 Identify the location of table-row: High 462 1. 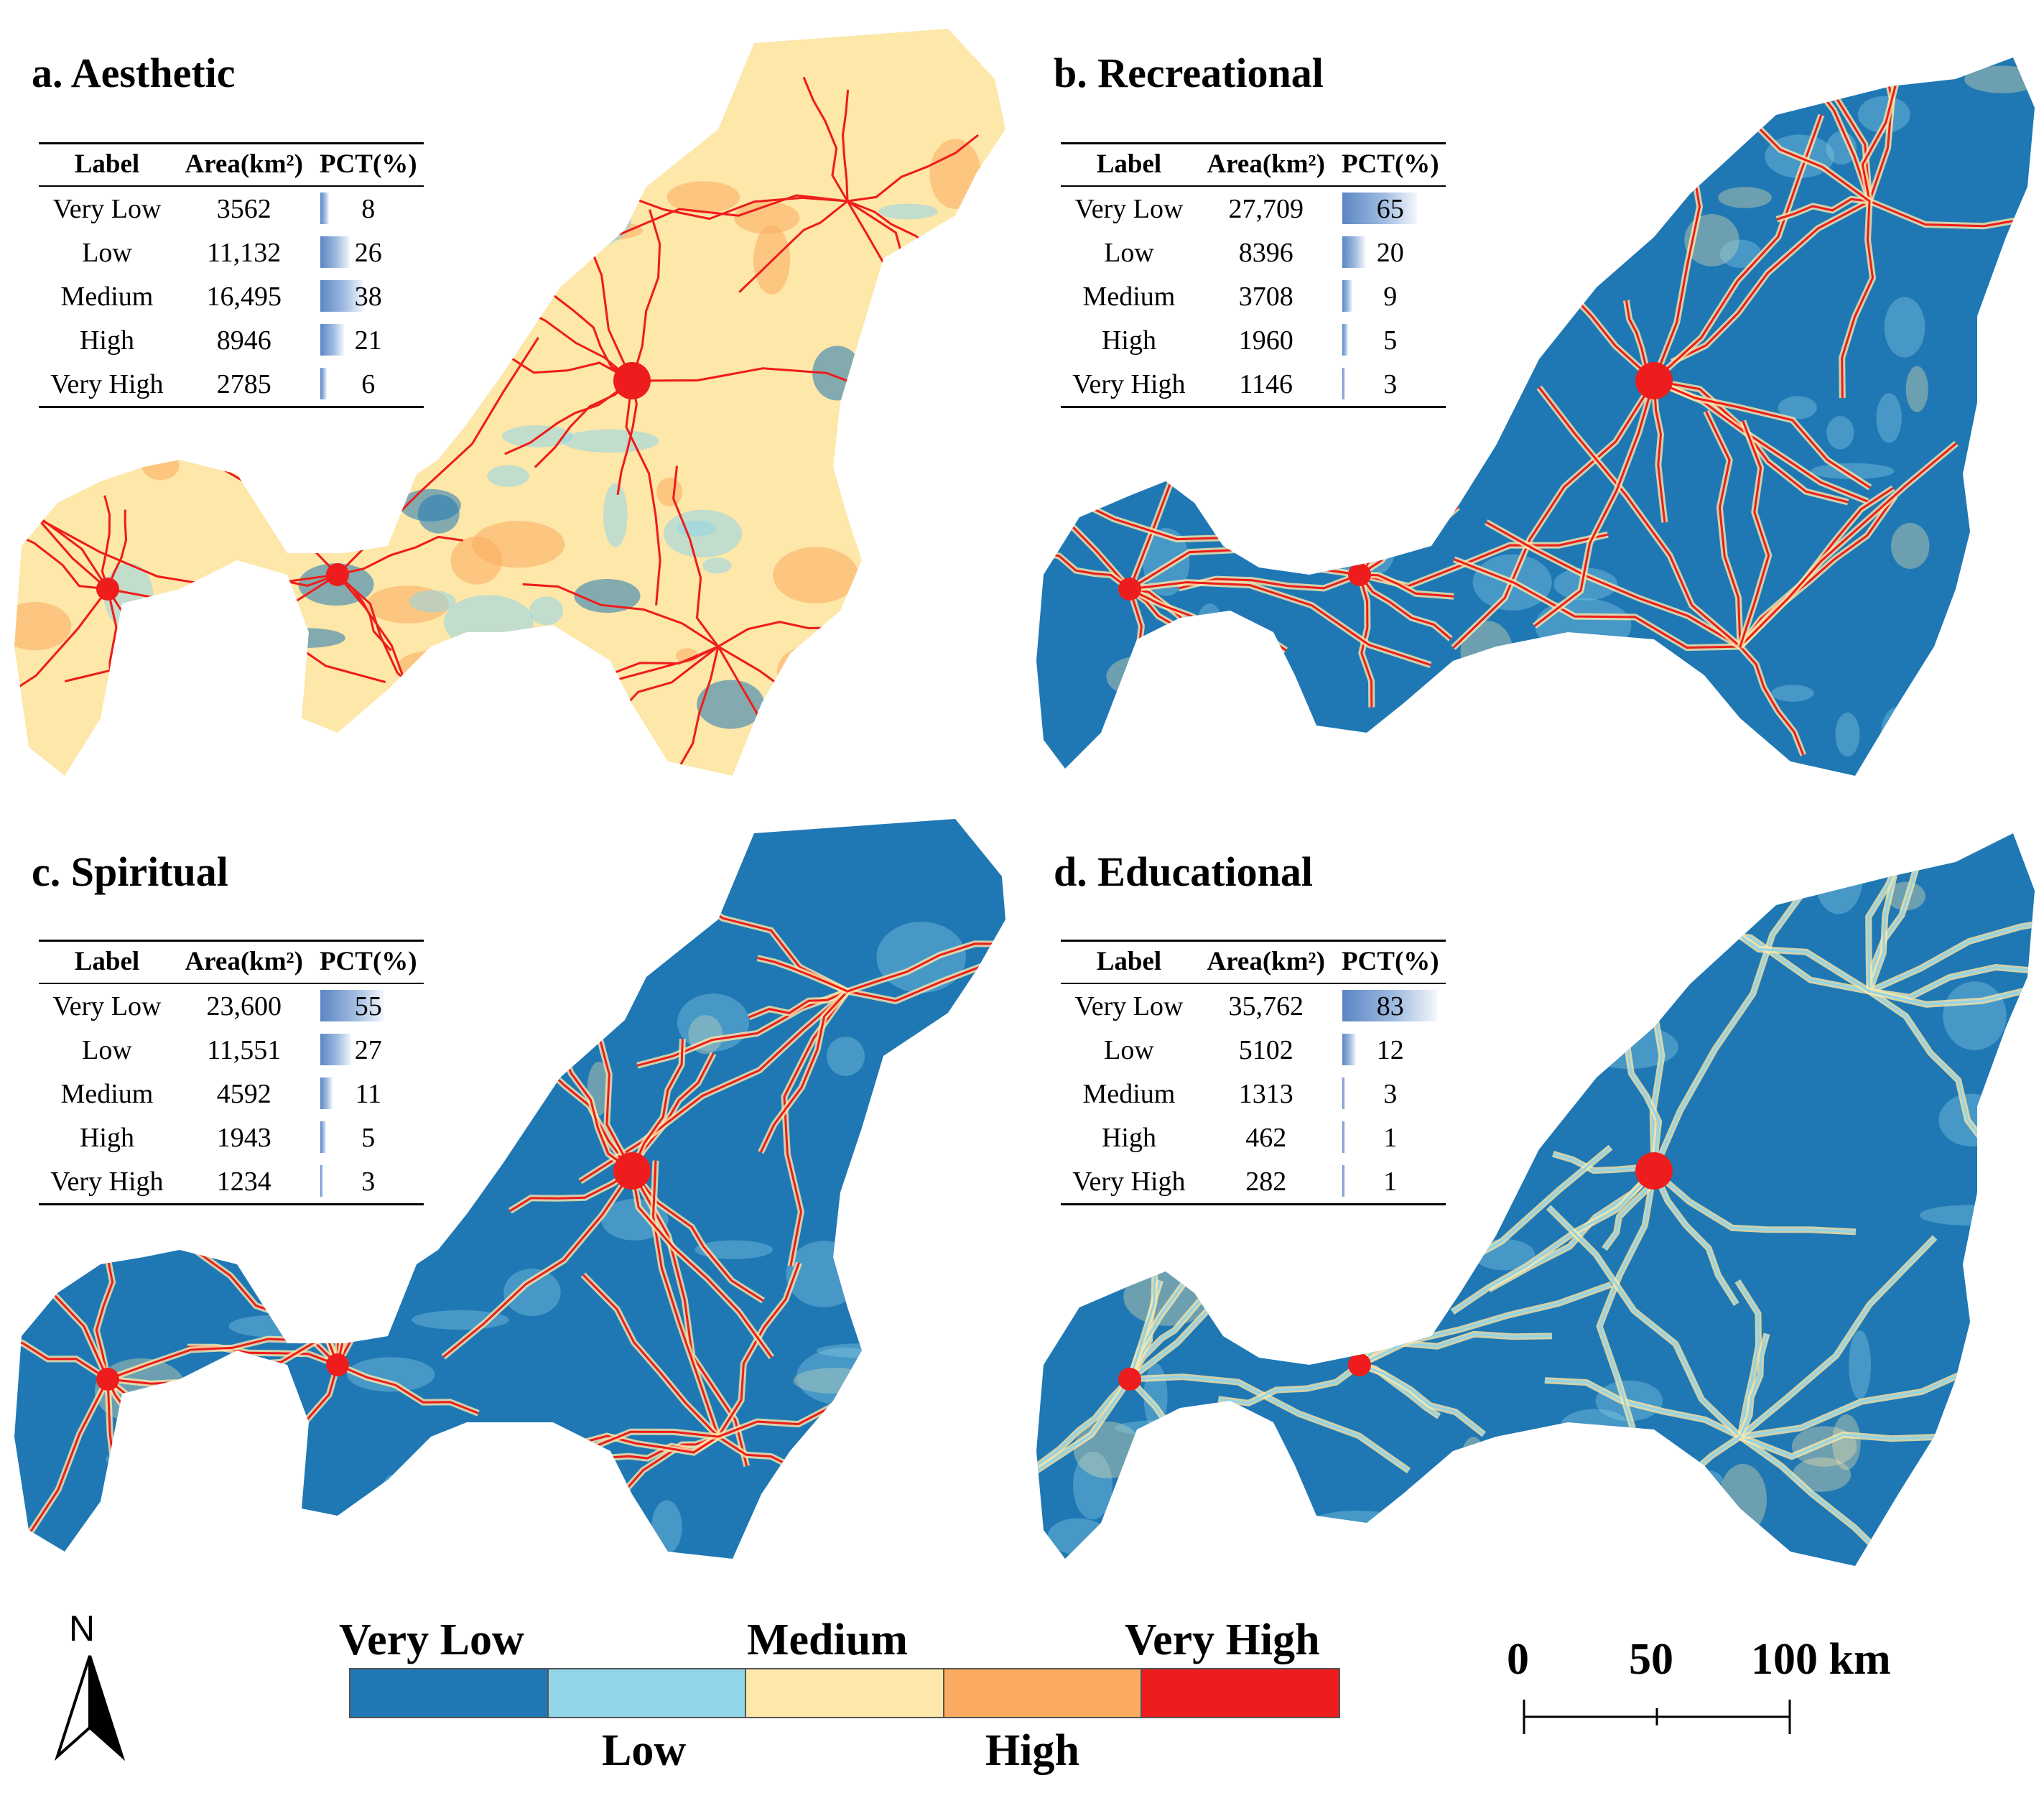
(1253, 1137).